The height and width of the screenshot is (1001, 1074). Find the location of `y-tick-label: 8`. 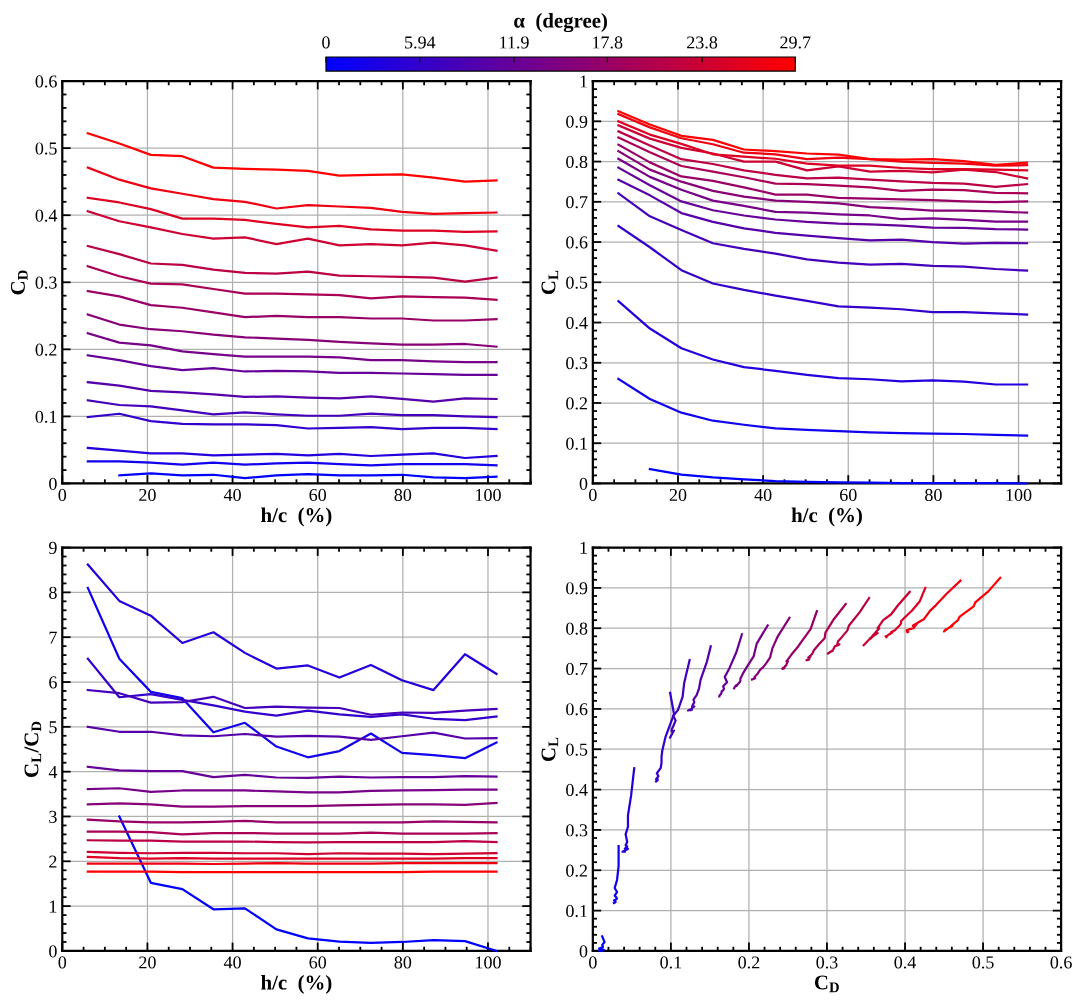

y-tick-label: 8 is located at coordinates (53, 592).